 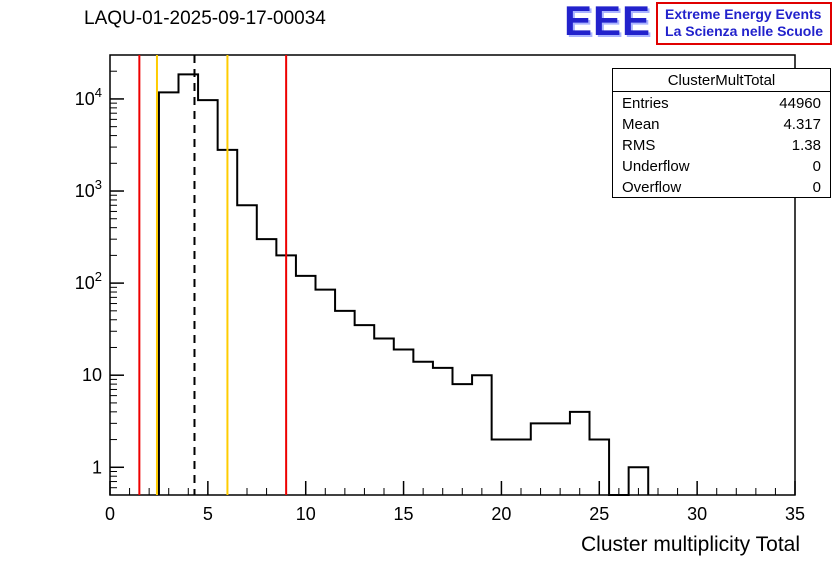 I want to click on y-tick-label: 10⁴, so click(x=88, y=97).